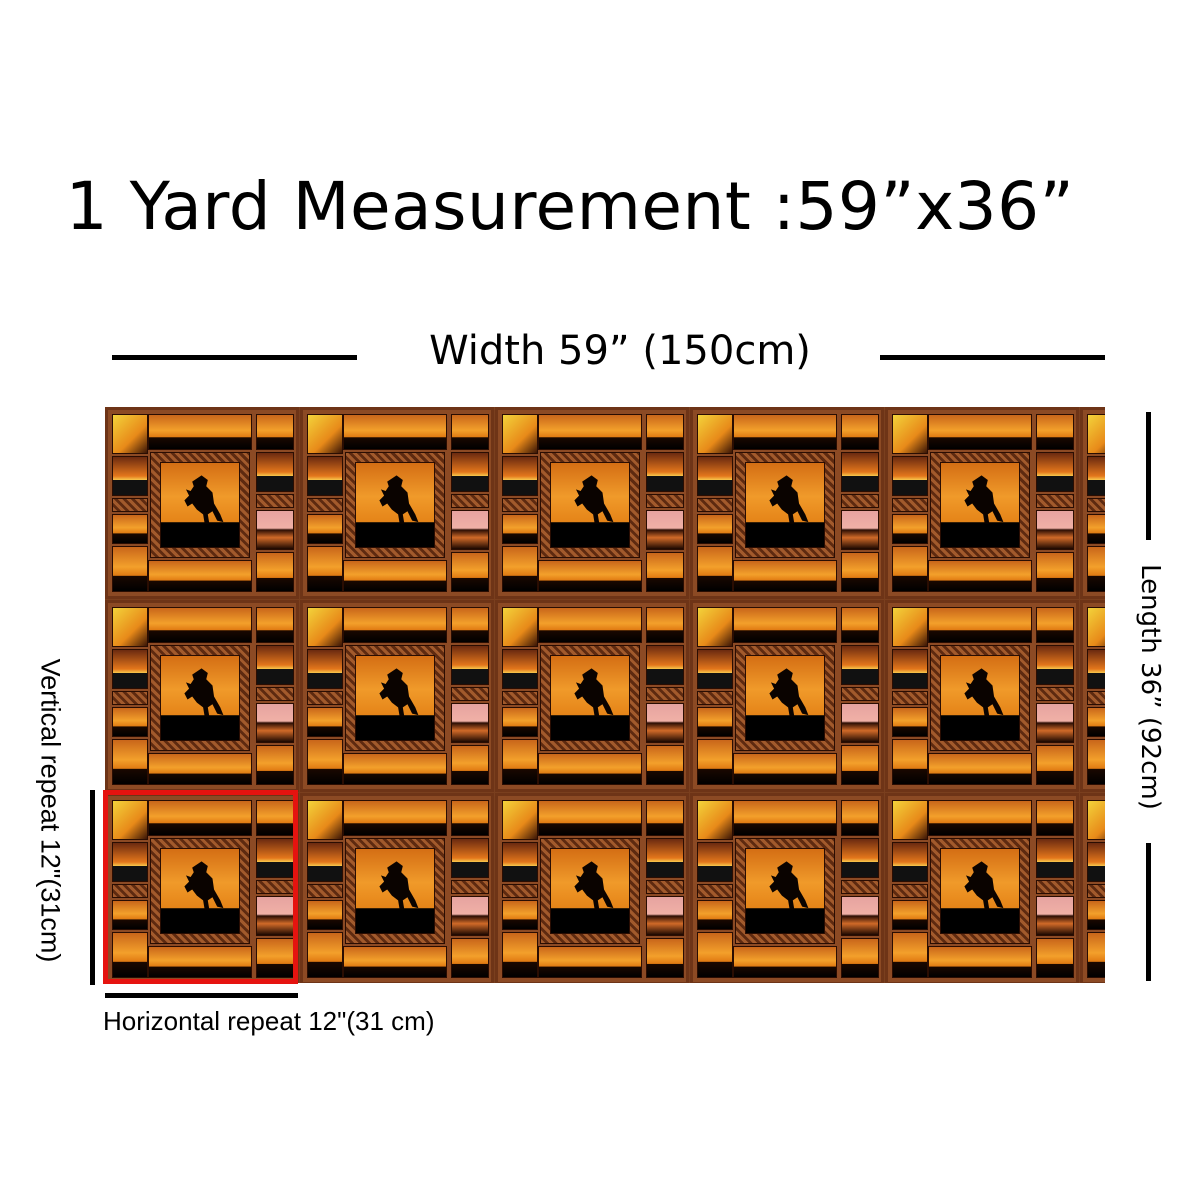 This screenshot has height=1200, width=1200. Describe the element at coordinates (269, 1021) in the screenshot. I see `horizontal-repeat-label: Horizontal repeat 12"(31 cm)` at that location.